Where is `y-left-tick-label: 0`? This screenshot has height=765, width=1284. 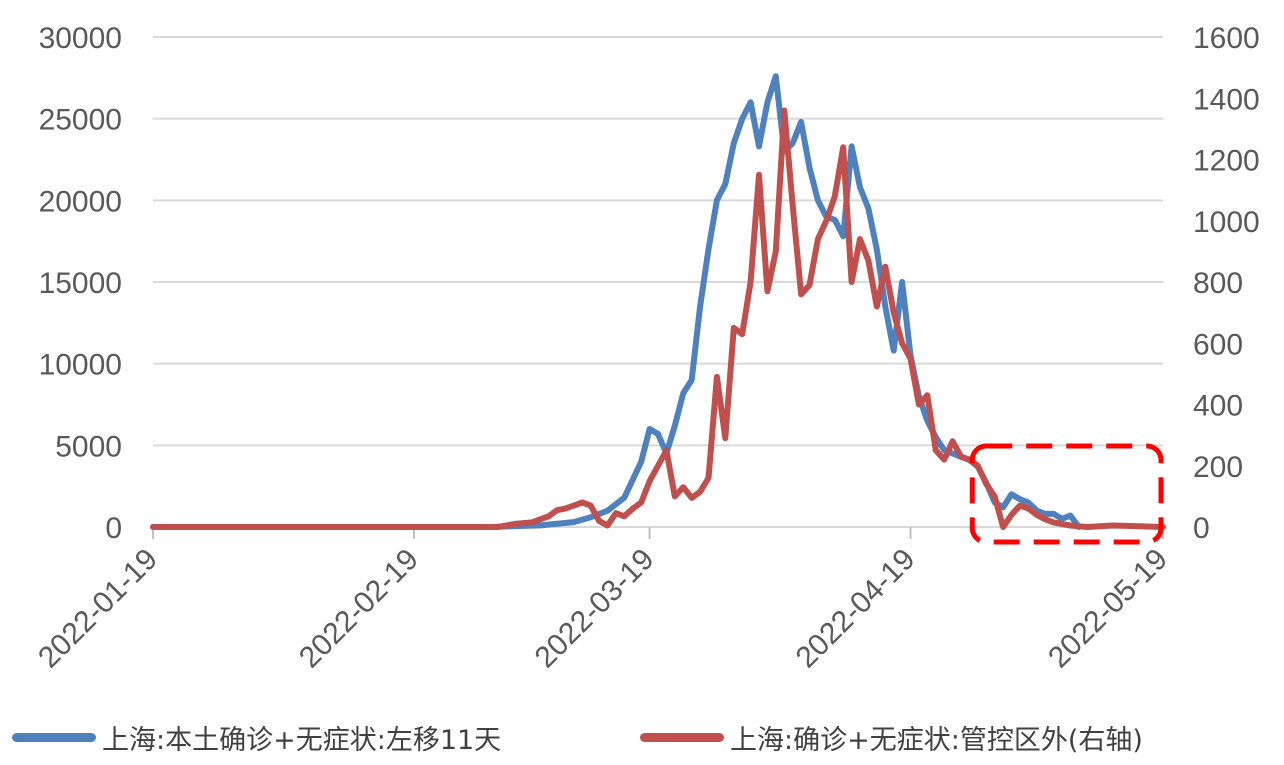
y-left-tick-label: 0 is located at coordinates (113, 528).